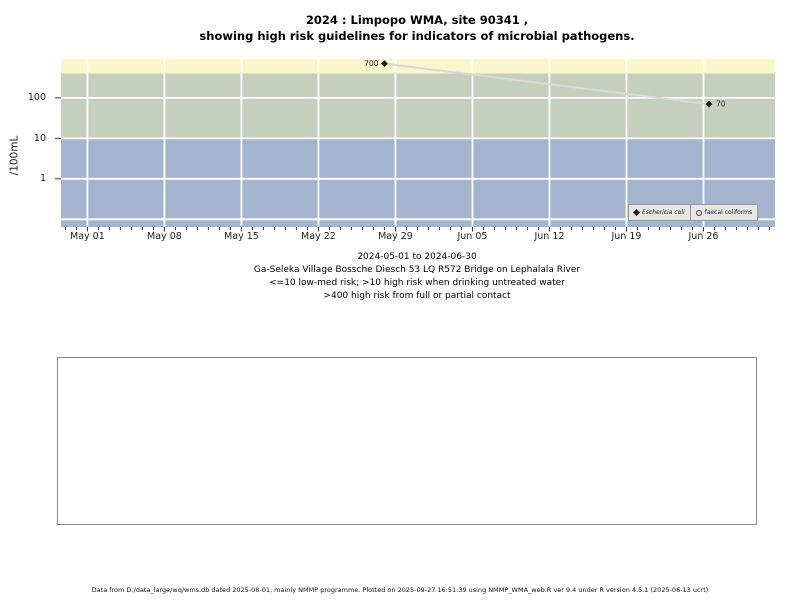  Describe the element at coordinates (709, 104) in the screenshot. I see `data-point-marker` at that location.